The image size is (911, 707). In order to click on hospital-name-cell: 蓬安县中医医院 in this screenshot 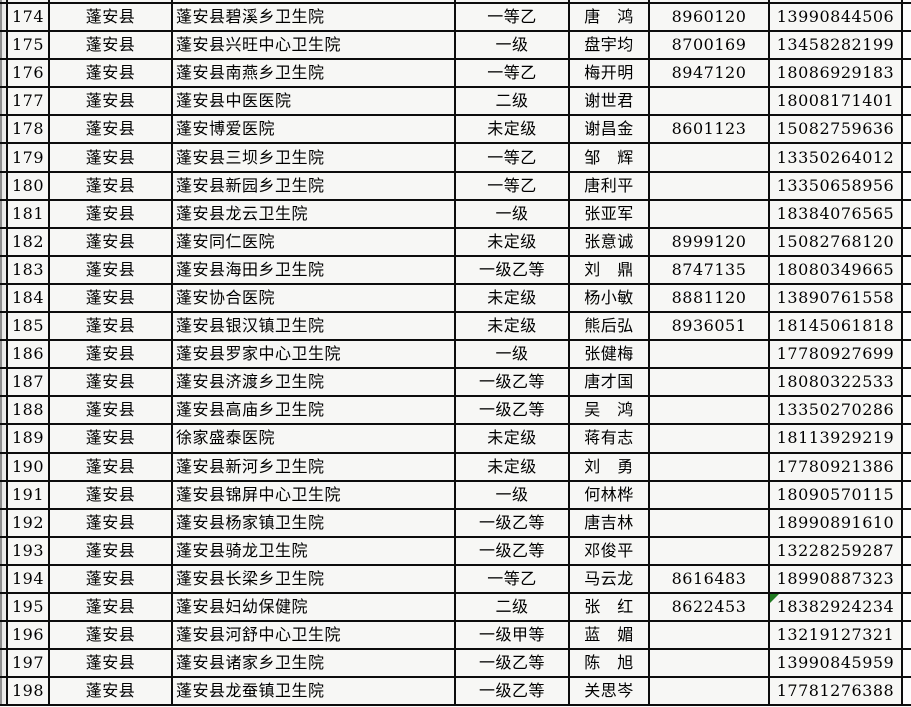, I will do `click(314, 101)`.